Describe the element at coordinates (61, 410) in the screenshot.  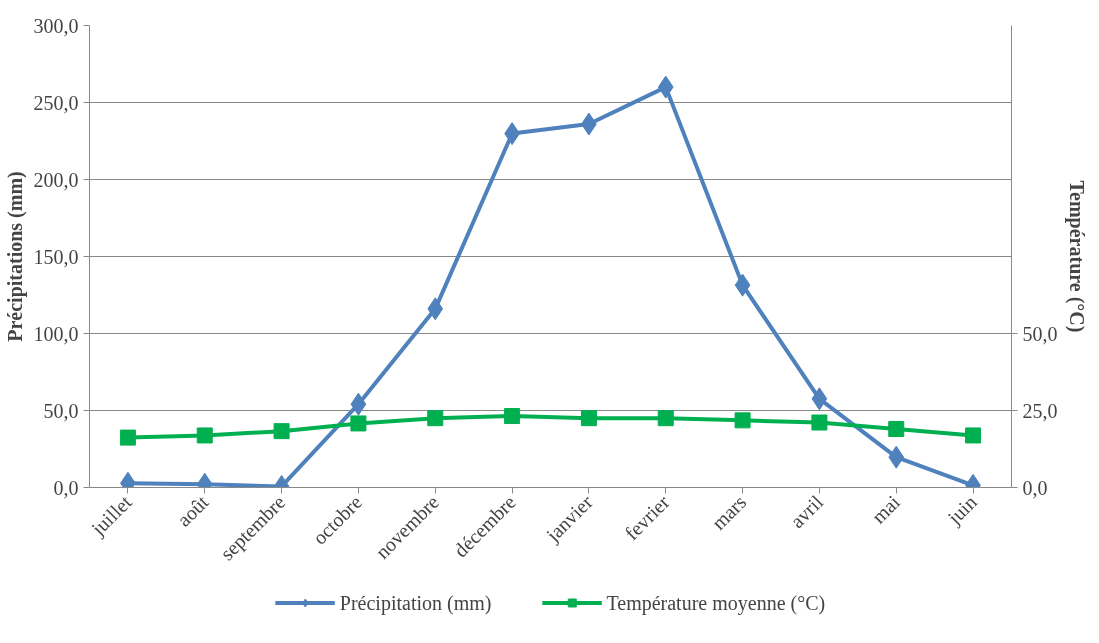
I see `y-tick-label: 50,0` at that location.